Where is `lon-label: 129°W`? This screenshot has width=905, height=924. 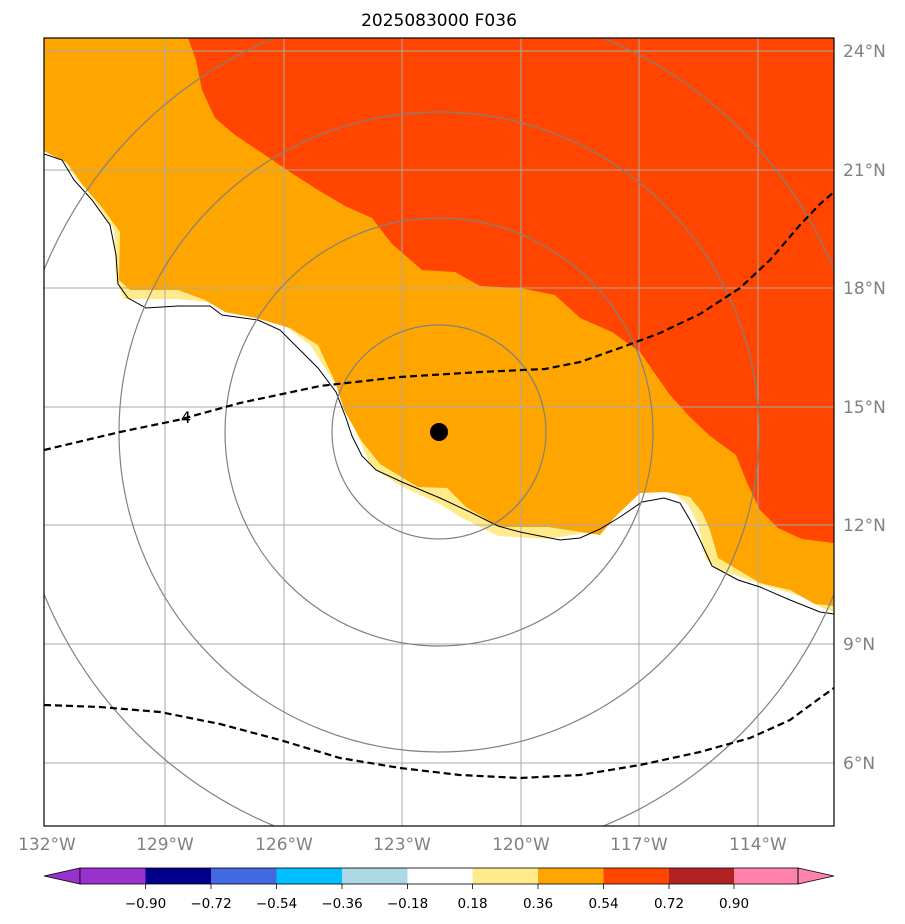 lon-label: 129°W is located at coordinates (165, 845).